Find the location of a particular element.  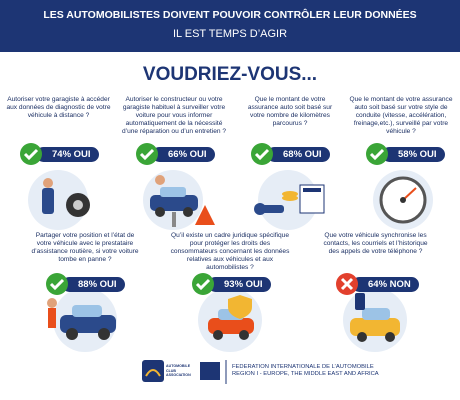

result-pill: 58% OUI is located at coordinates (413, 154).